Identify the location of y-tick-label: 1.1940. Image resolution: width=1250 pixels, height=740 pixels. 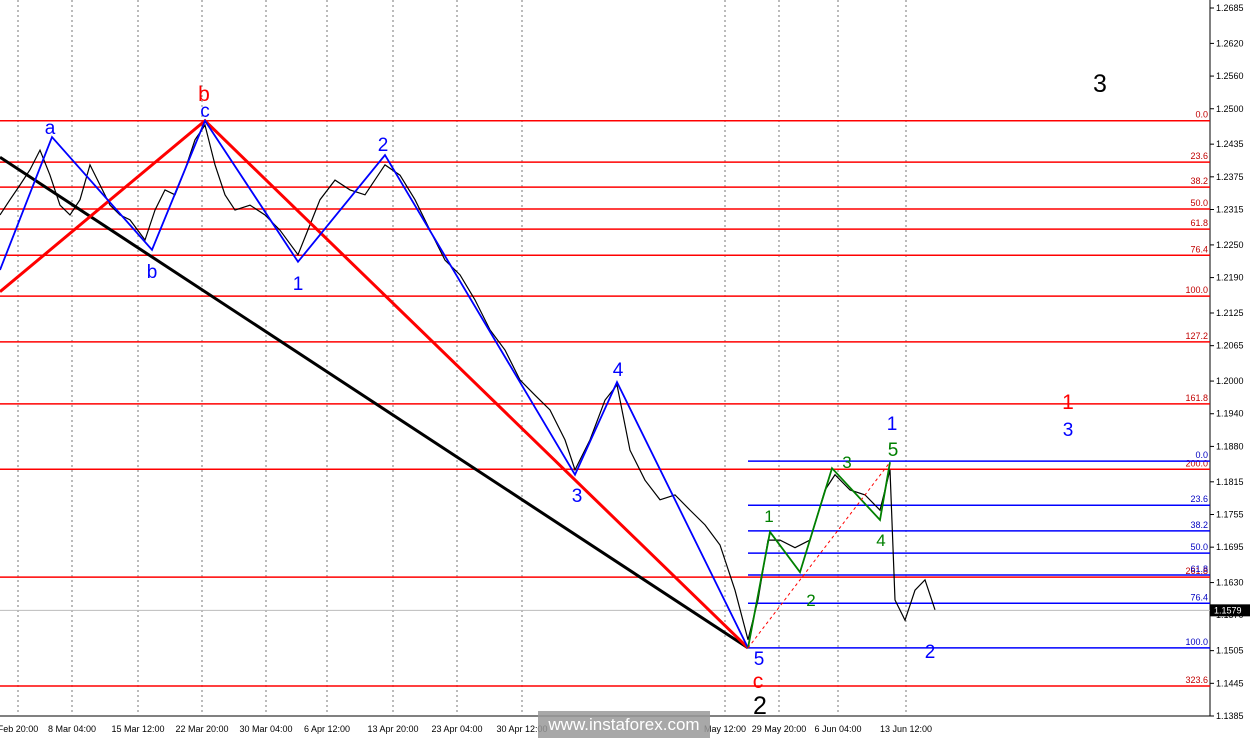
(1230, 414).